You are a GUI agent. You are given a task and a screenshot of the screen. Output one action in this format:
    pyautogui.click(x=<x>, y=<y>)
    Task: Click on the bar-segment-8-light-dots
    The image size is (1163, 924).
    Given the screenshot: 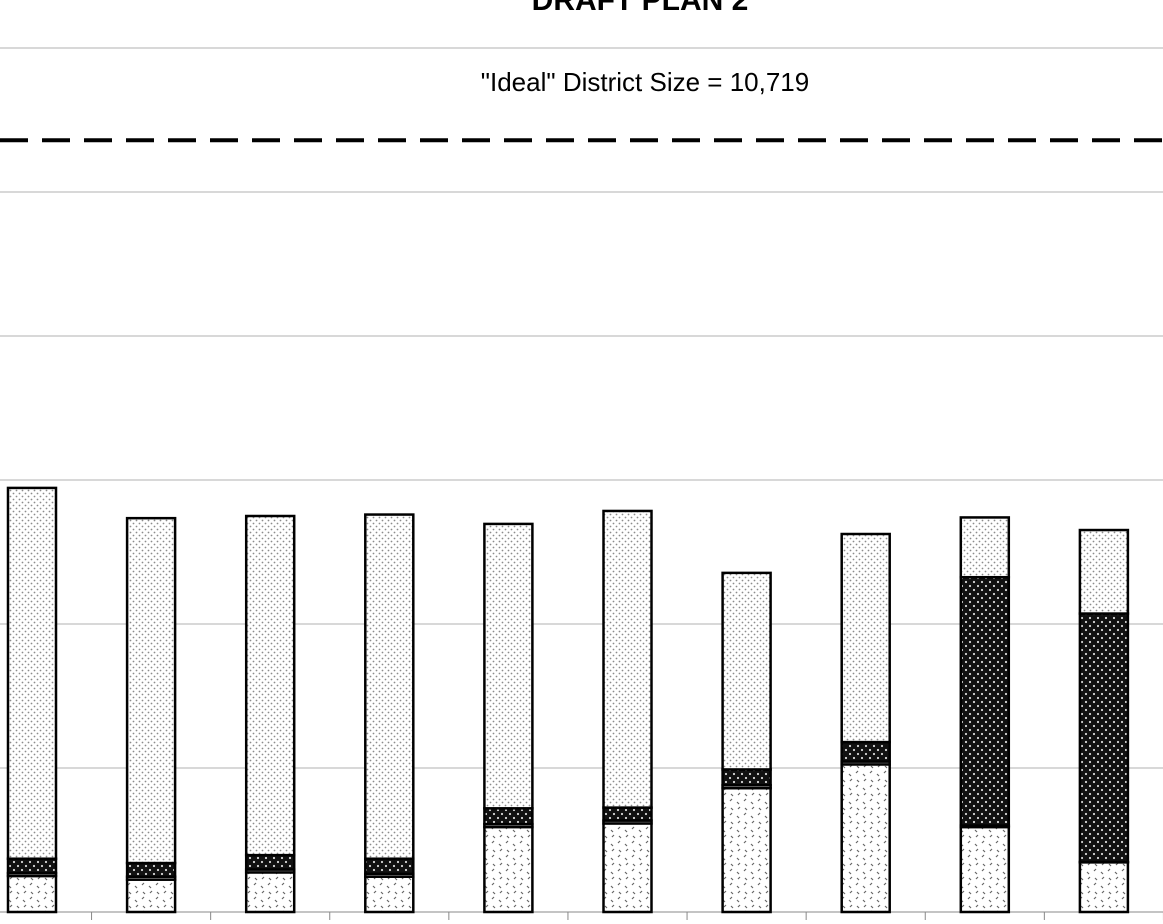 What is the action you would take?
    pyautogui.click(x=865, y=638)
    